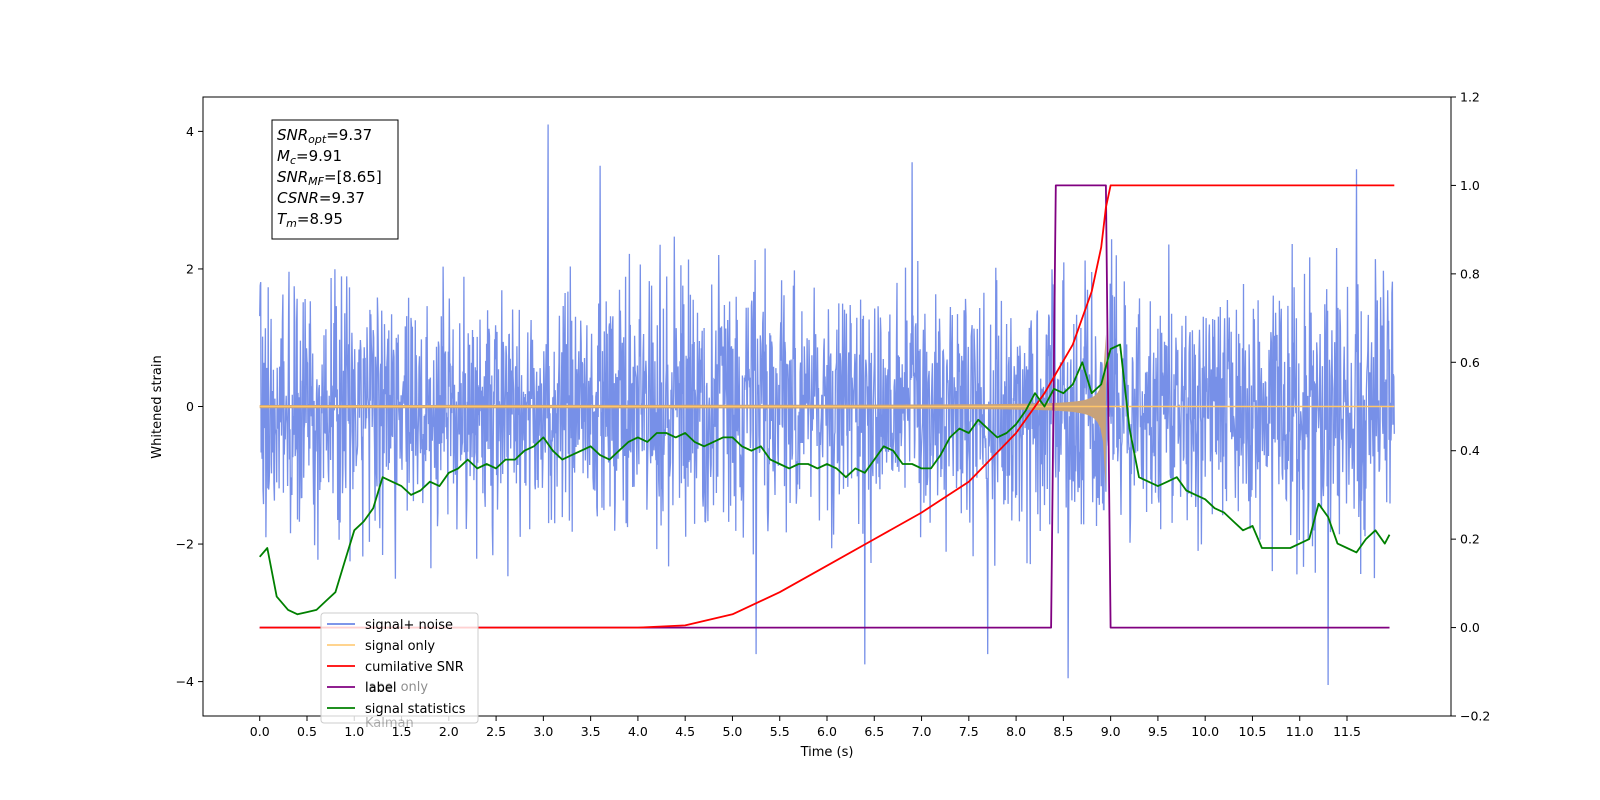 Image resolution: width=1600 pixels, height=800 pixels. Describe the element at coordinates (1470, 273) in the screenshot. I see `y2-tick-label: 0.8` at that location.